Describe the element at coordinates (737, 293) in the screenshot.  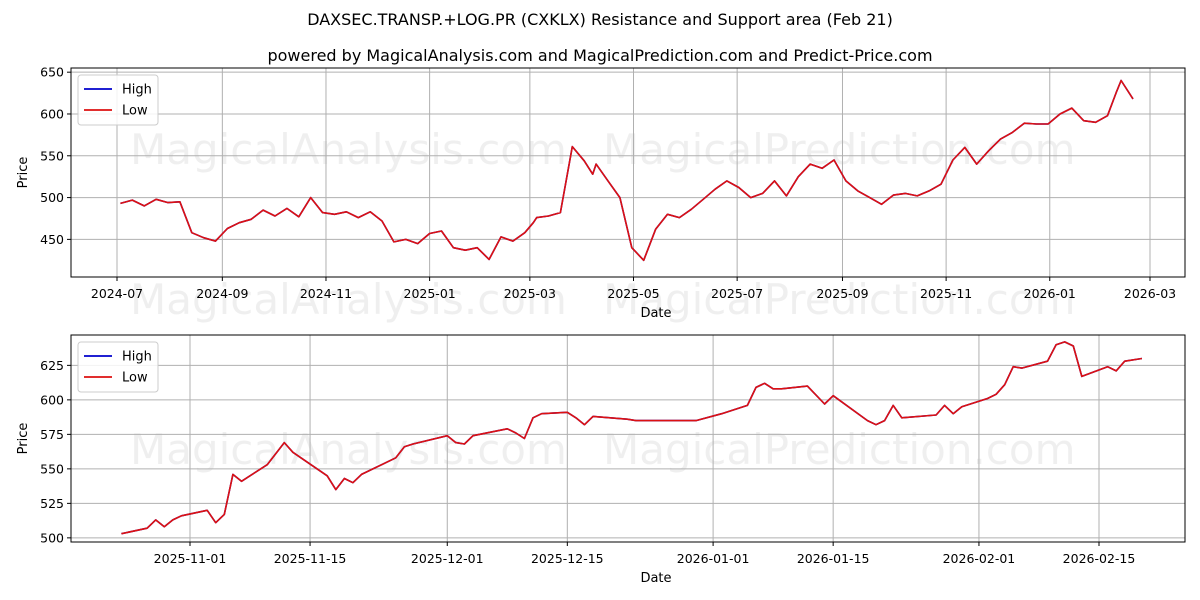
I see `x-tick-label: 2025-07` at that location.